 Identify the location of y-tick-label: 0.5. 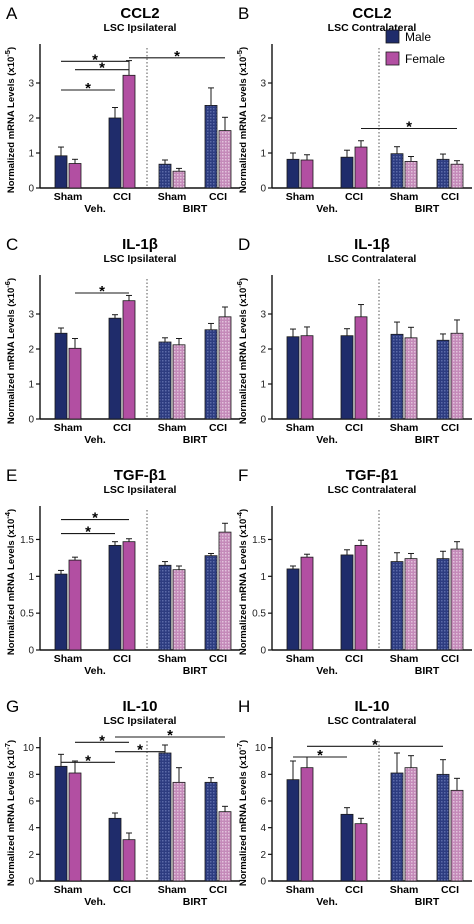
(27, 614).